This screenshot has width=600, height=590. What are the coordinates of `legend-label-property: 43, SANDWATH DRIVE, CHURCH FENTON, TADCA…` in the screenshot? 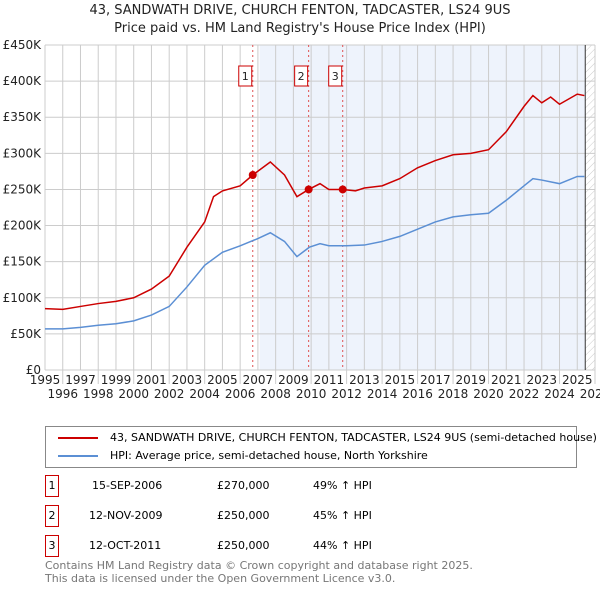 It's located at (353, 437).